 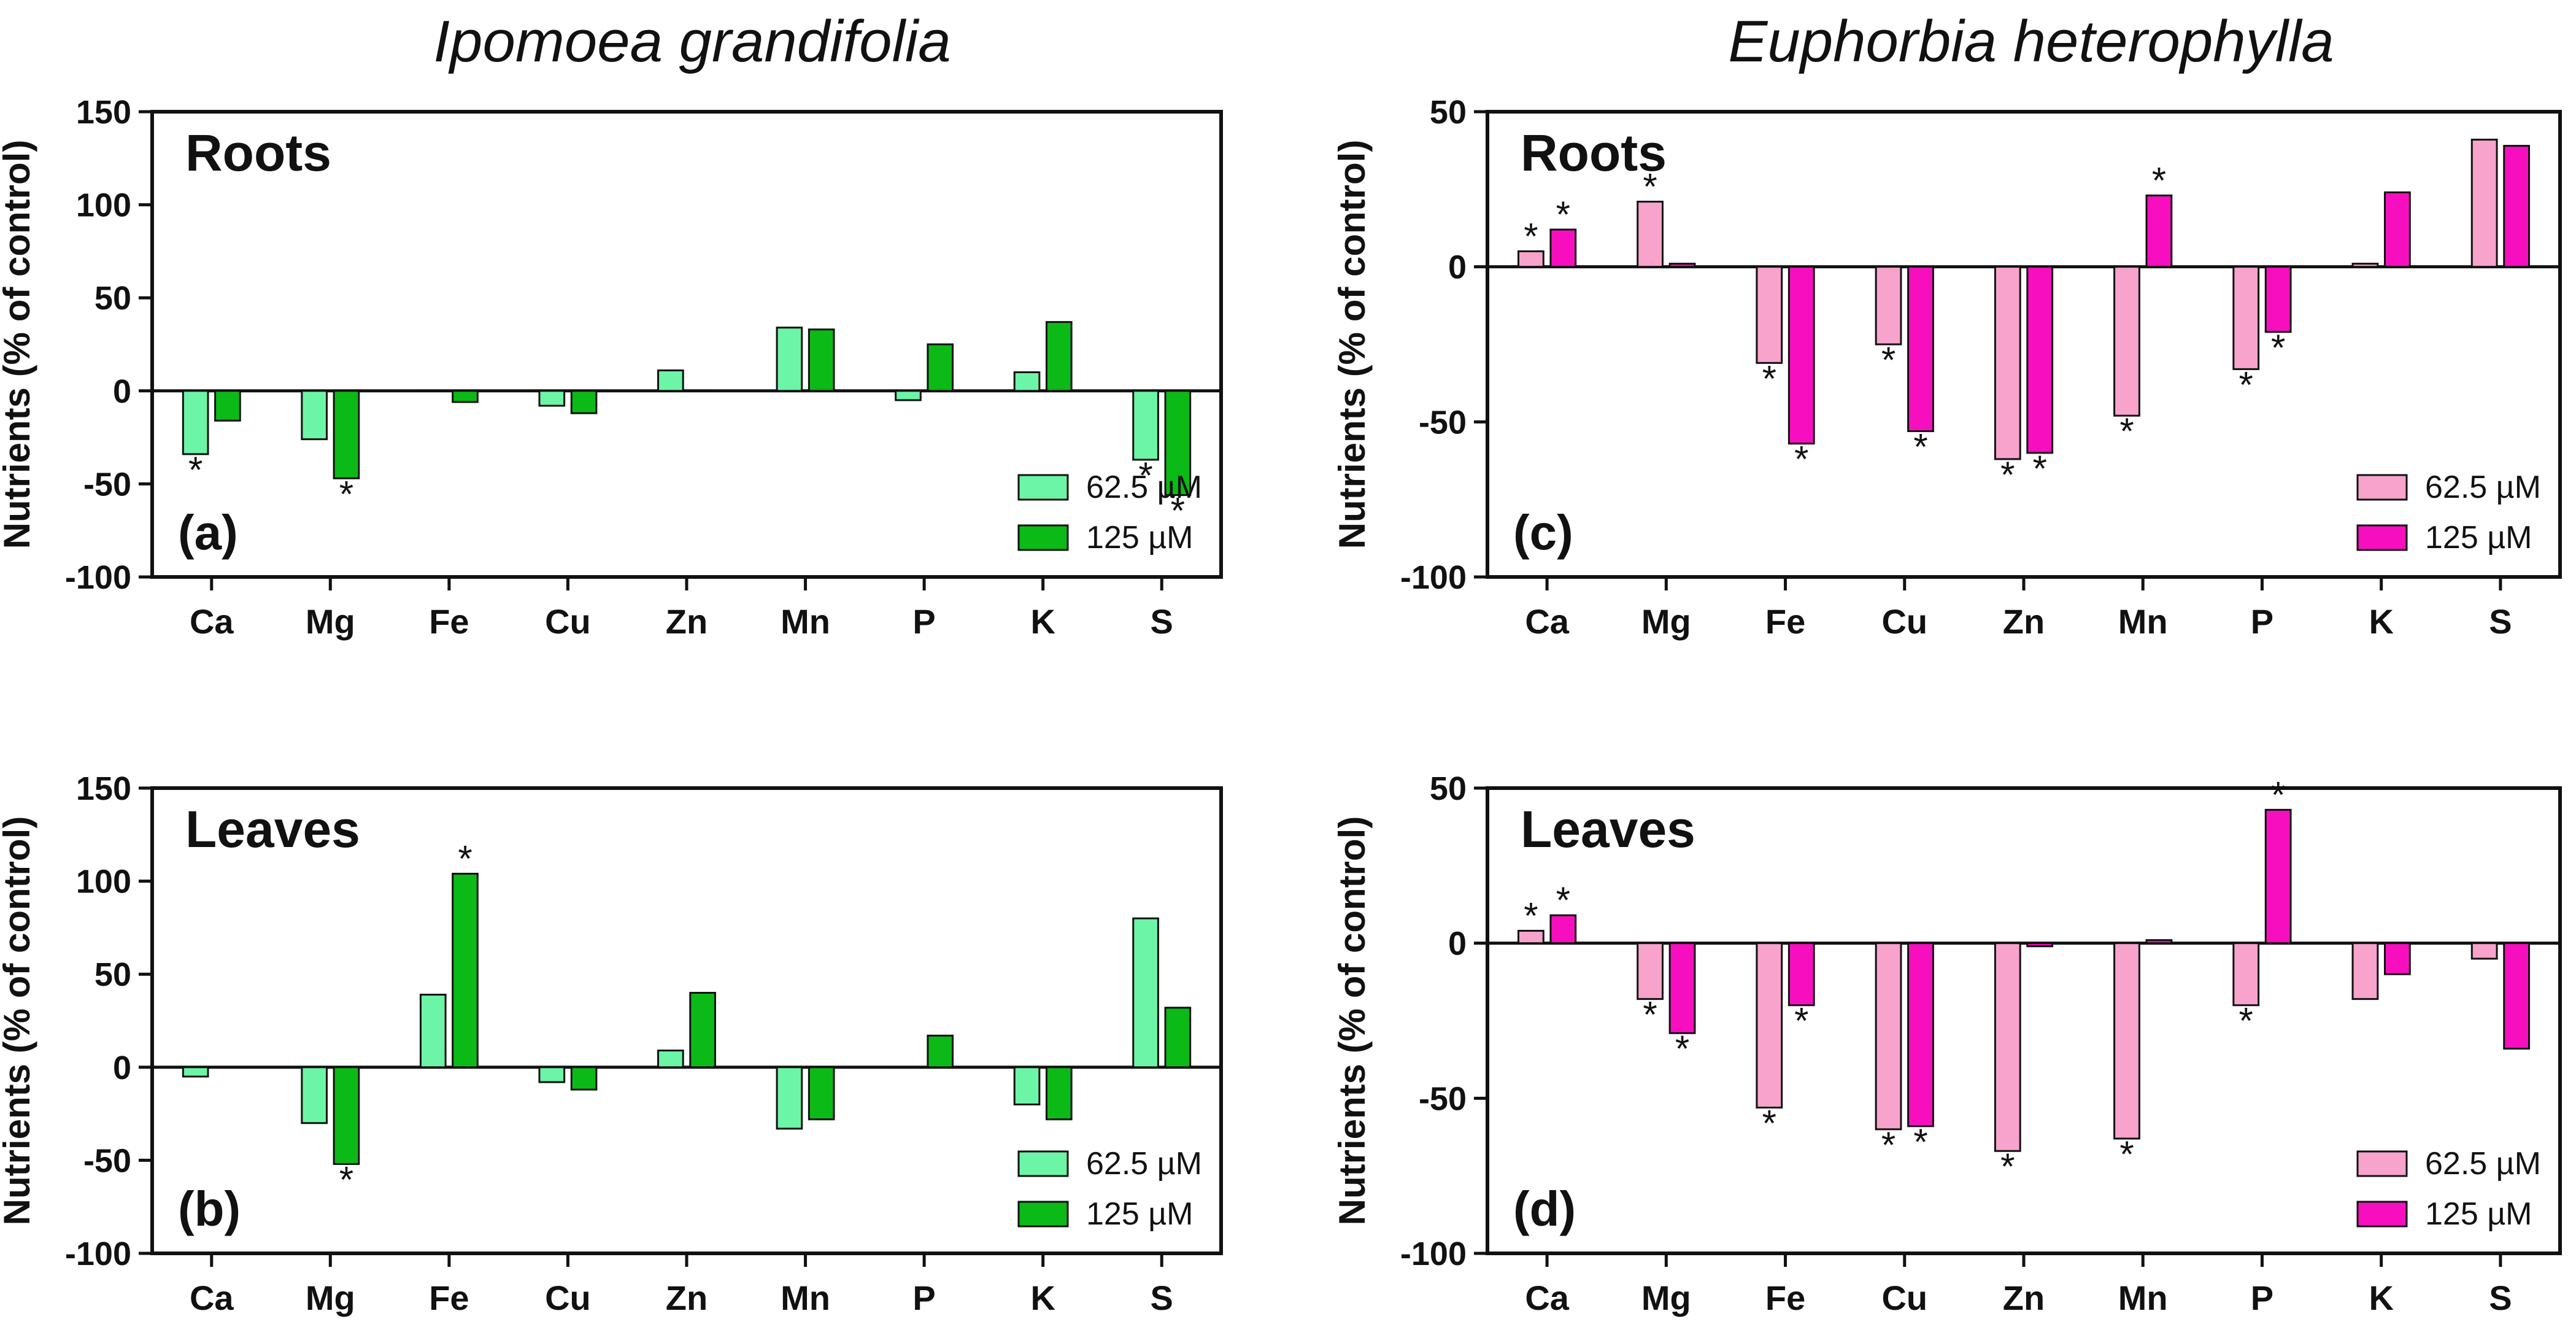 I want to click on y-tick-label: 0, so click(x=122, y=391).